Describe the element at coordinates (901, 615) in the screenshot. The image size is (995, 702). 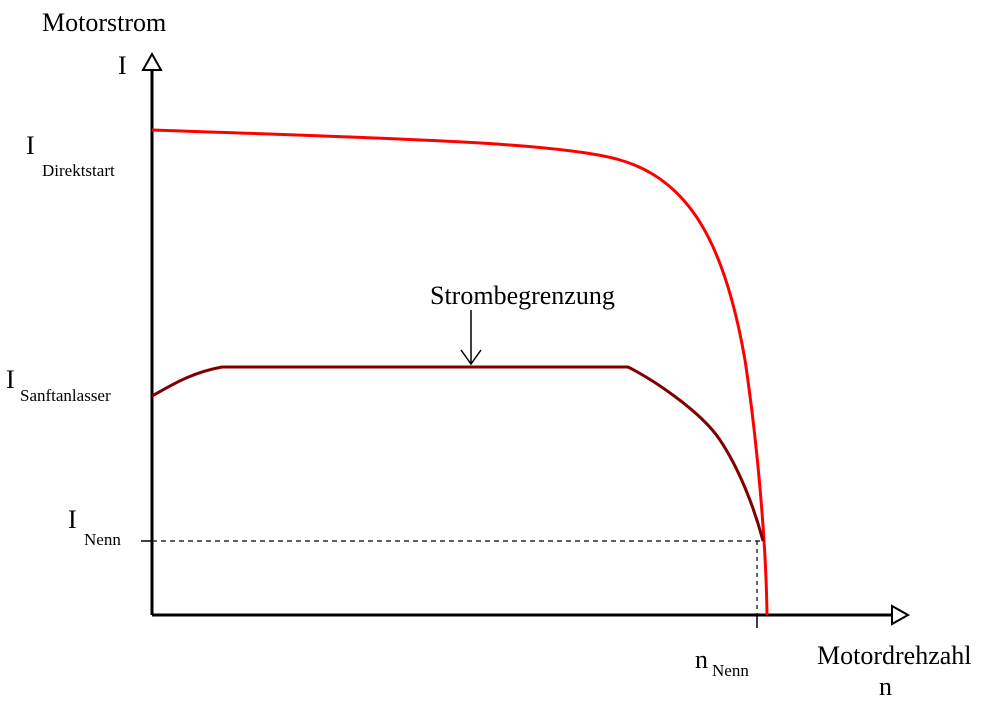
I see `x-axis-arrowhead` at that location.